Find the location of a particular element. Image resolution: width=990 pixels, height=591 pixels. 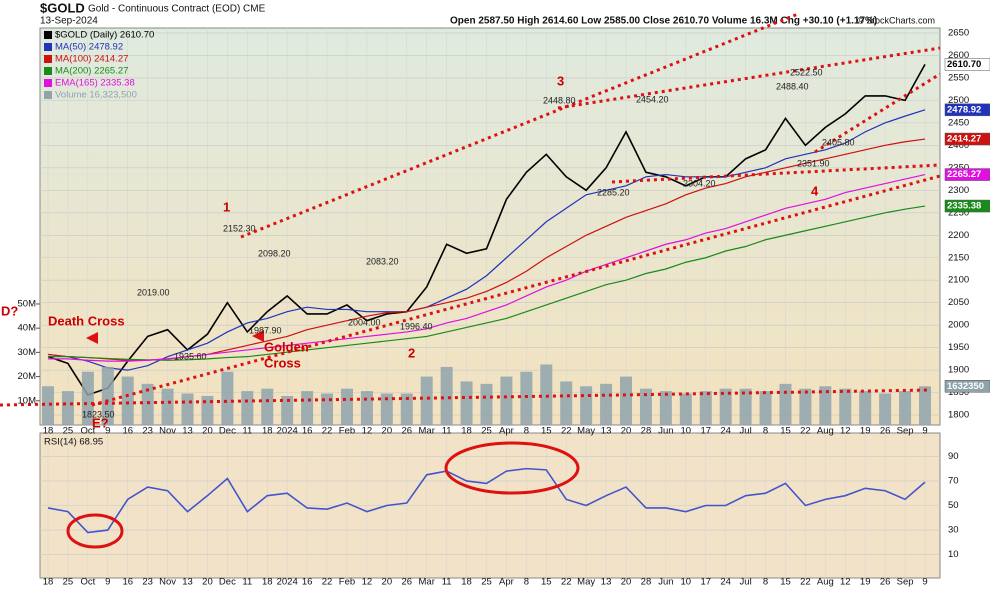

y-tick-label: 30 is located at coordinates (953, 530).